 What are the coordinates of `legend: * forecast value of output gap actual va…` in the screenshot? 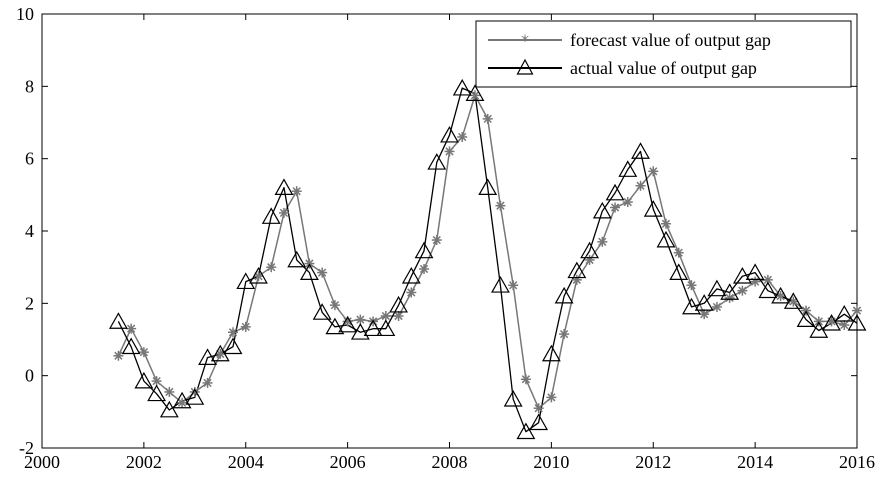 It's located at (663, 54).